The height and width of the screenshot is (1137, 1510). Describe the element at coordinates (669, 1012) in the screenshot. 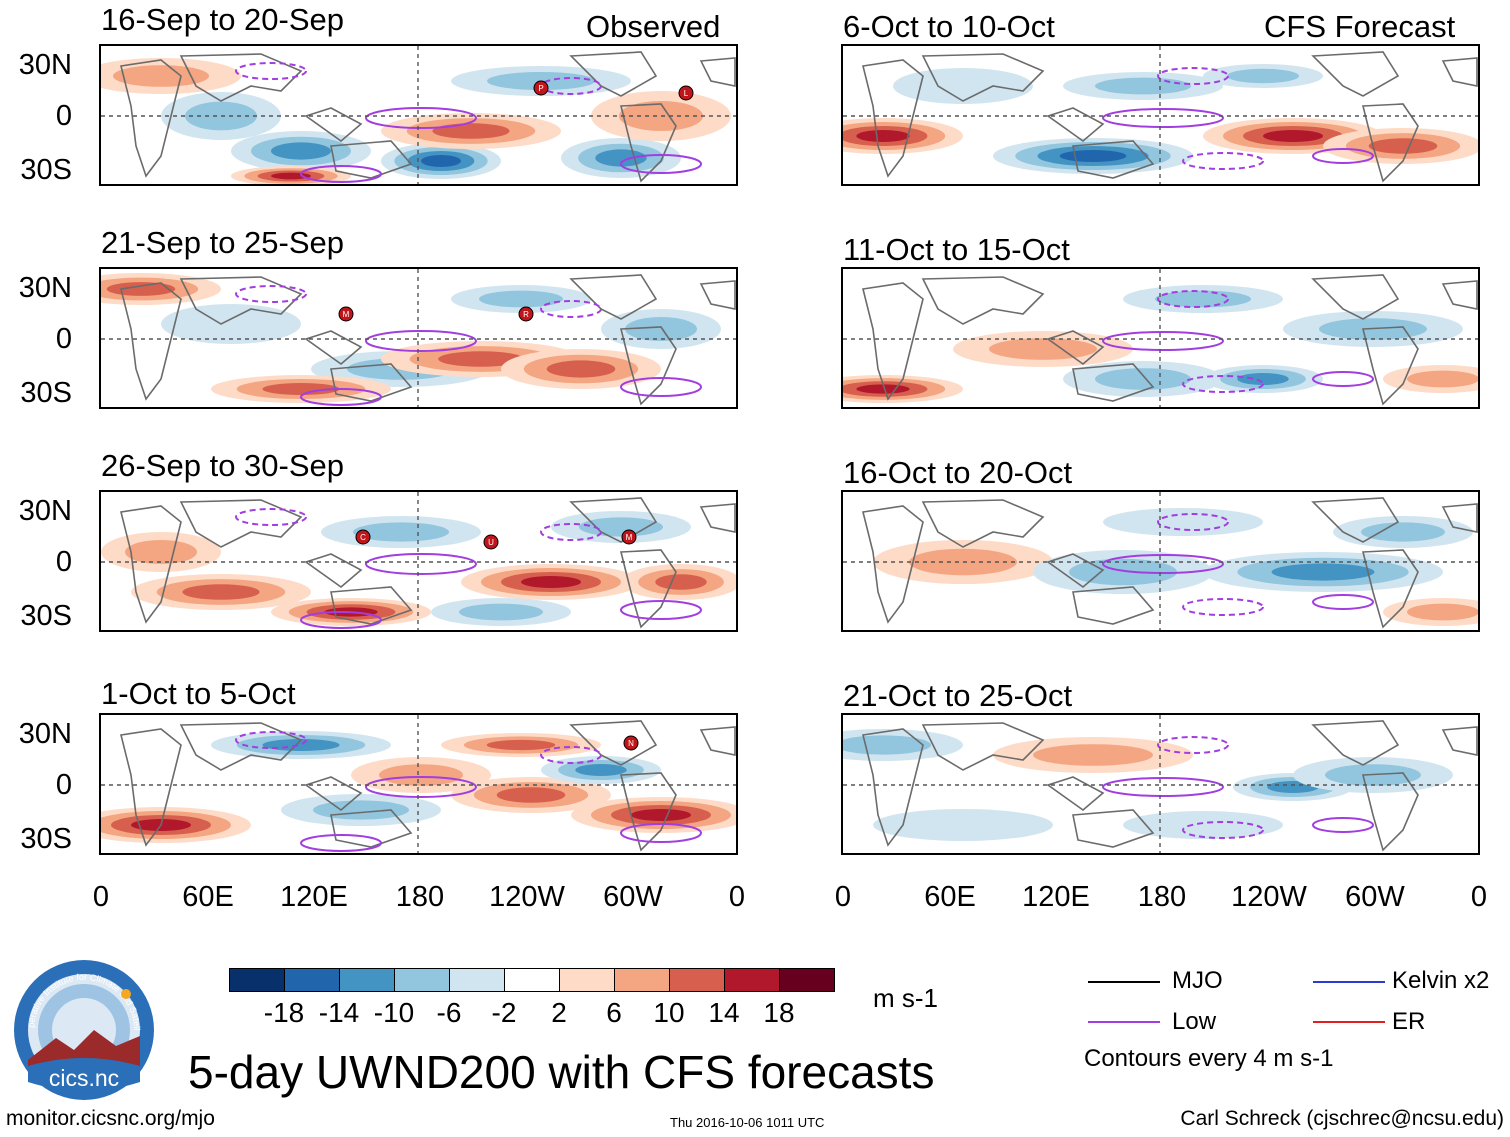

I see `colorbar-label: 10` at that location.